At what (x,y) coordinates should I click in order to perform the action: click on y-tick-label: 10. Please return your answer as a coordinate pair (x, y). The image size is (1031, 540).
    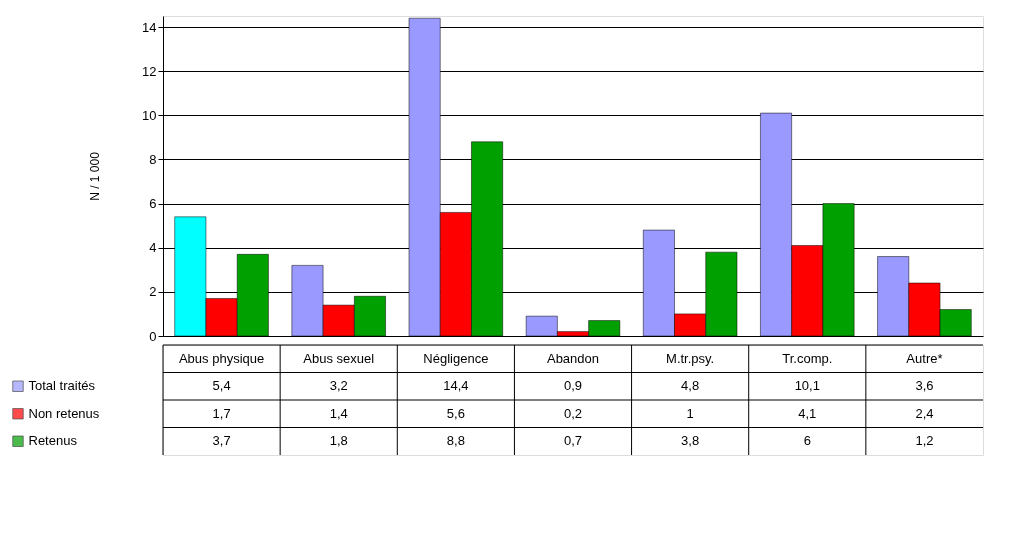
    Looking at the image, I should click on (149, 115).